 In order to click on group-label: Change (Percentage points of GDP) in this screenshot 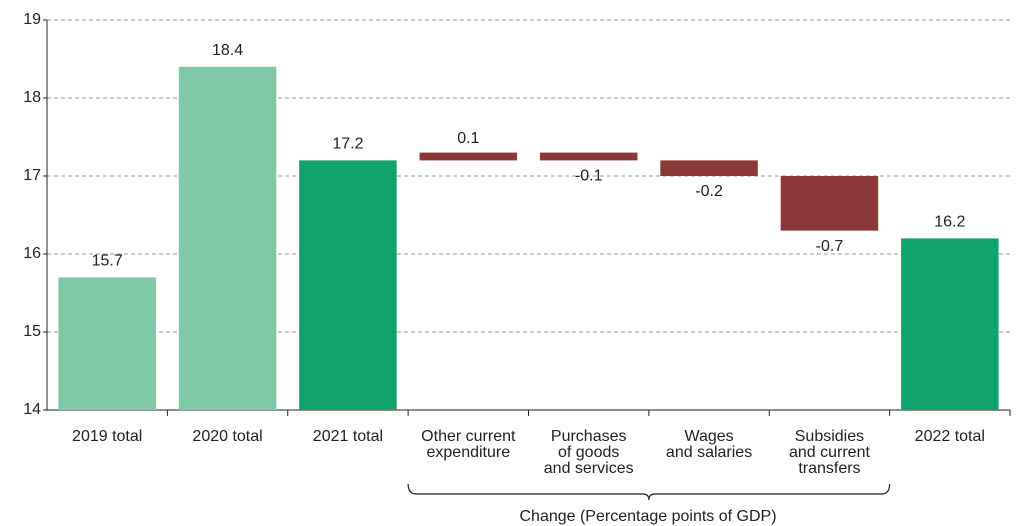, I will do `click(647, 516)`.